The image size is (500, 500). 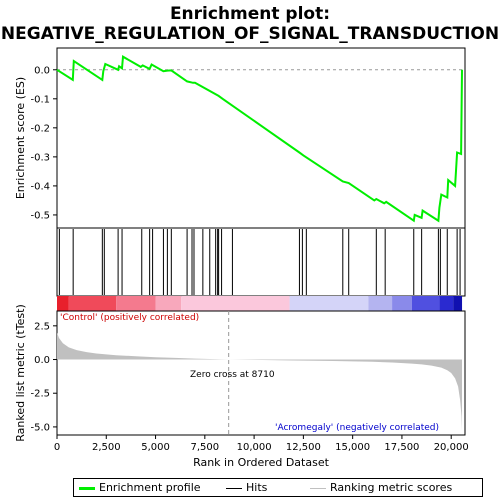 I want to click on x-tick-label: 2,500, so click(x=106, y=447).